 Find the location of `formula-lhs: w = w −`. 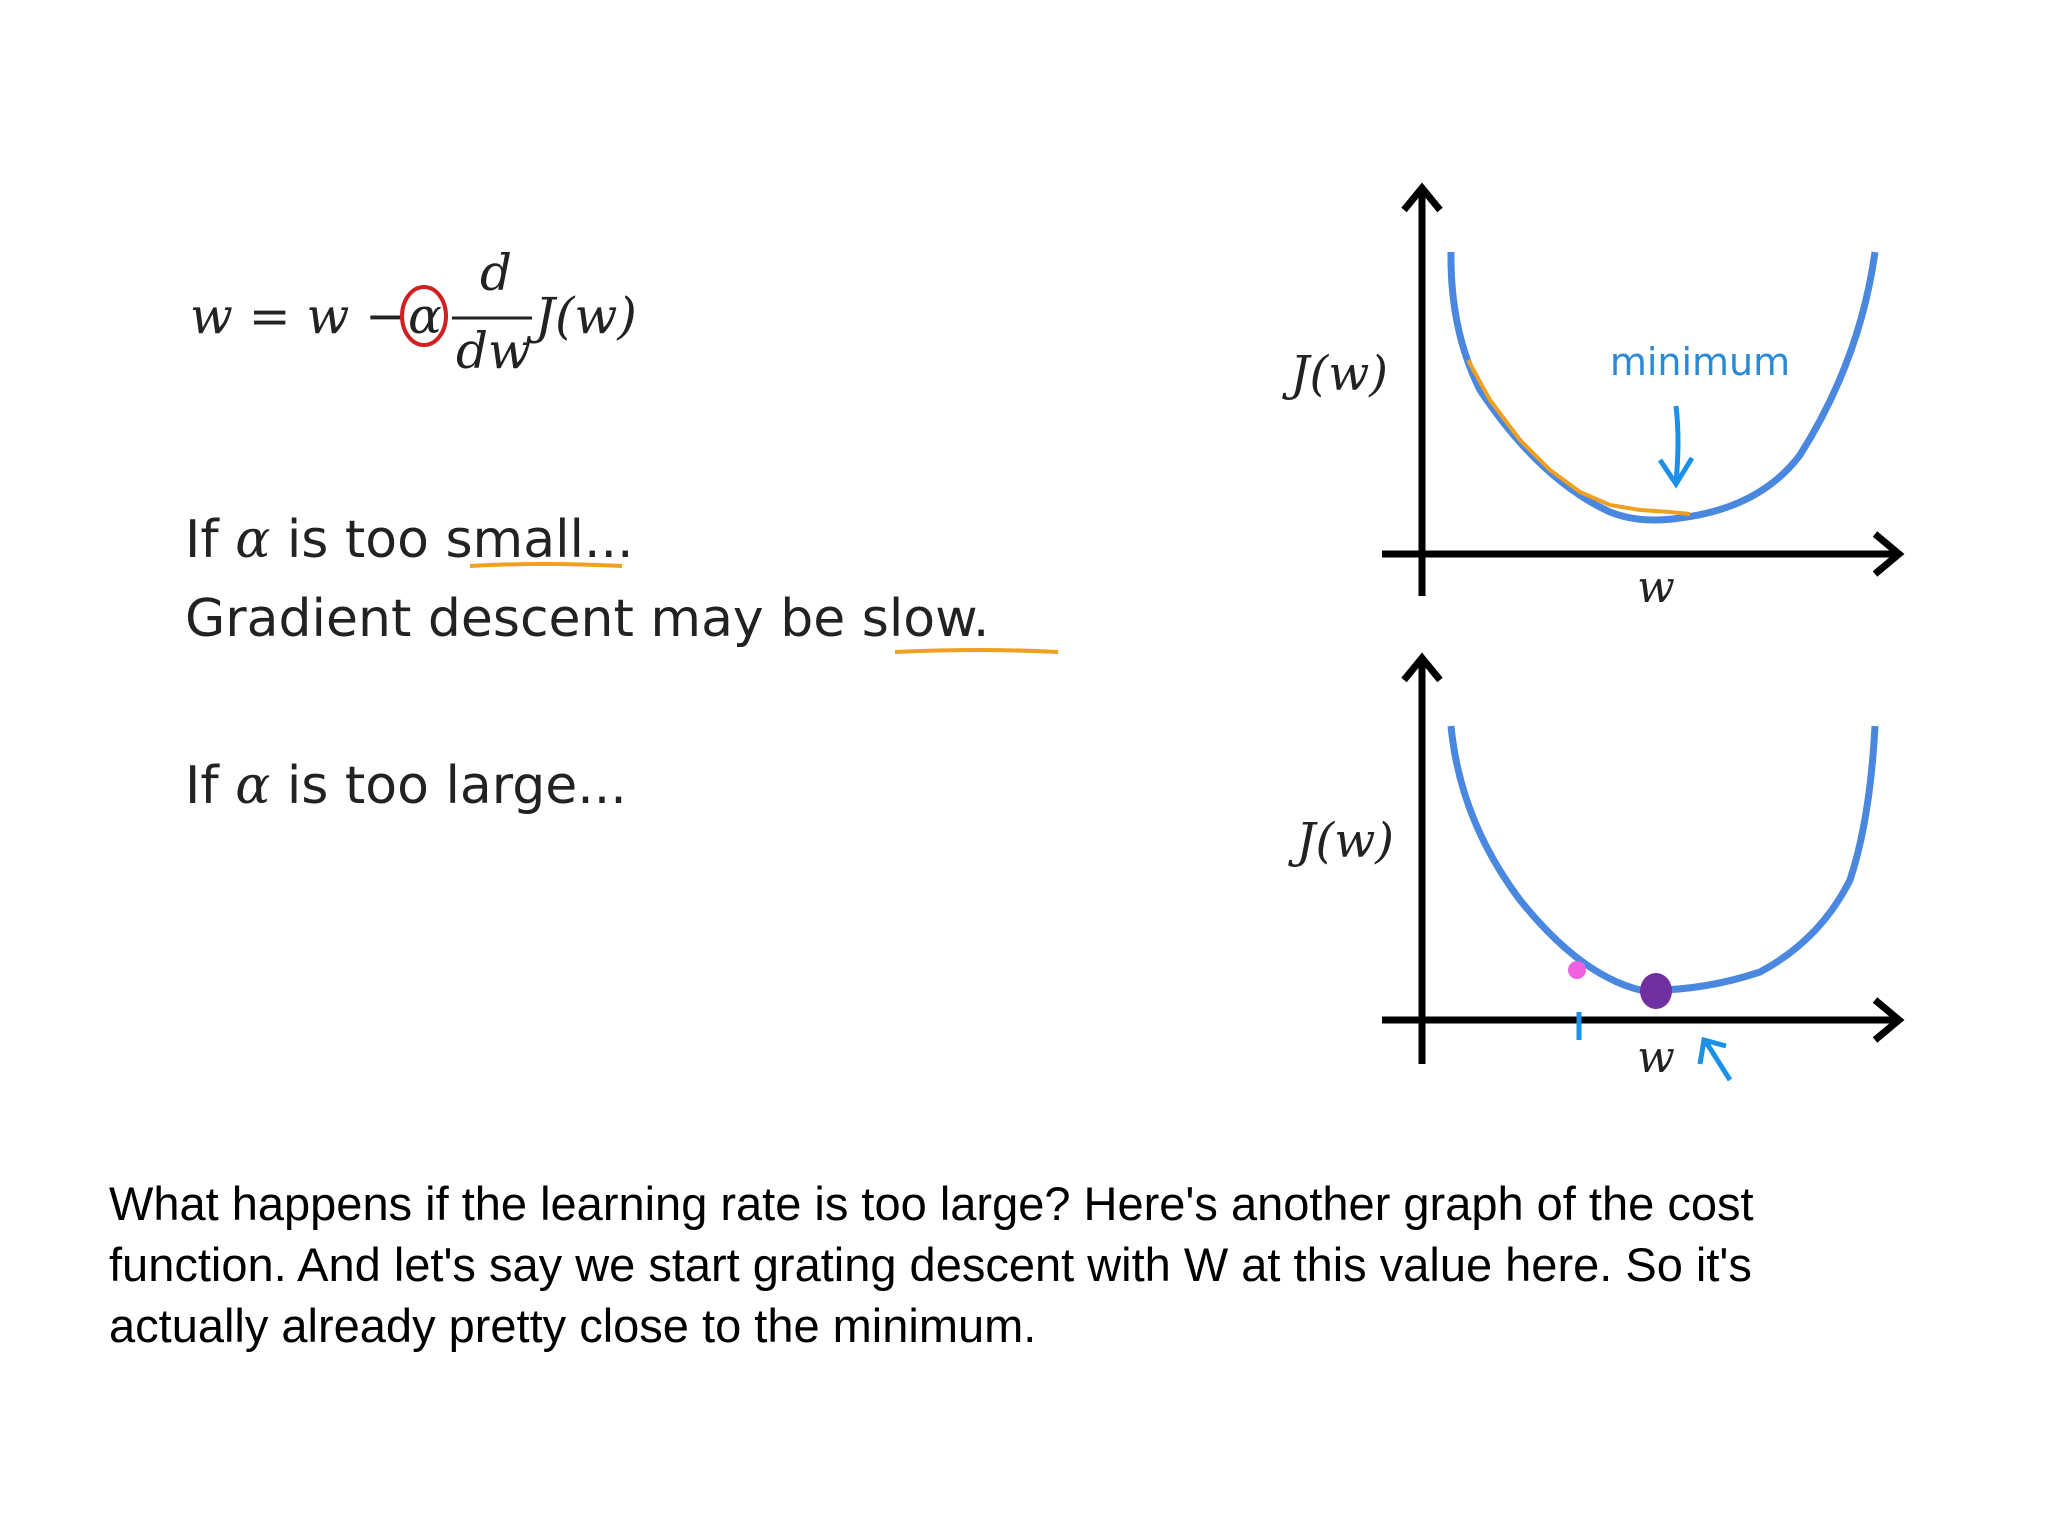

formula-lhs: w = w − is located at coordinates (298, 316).